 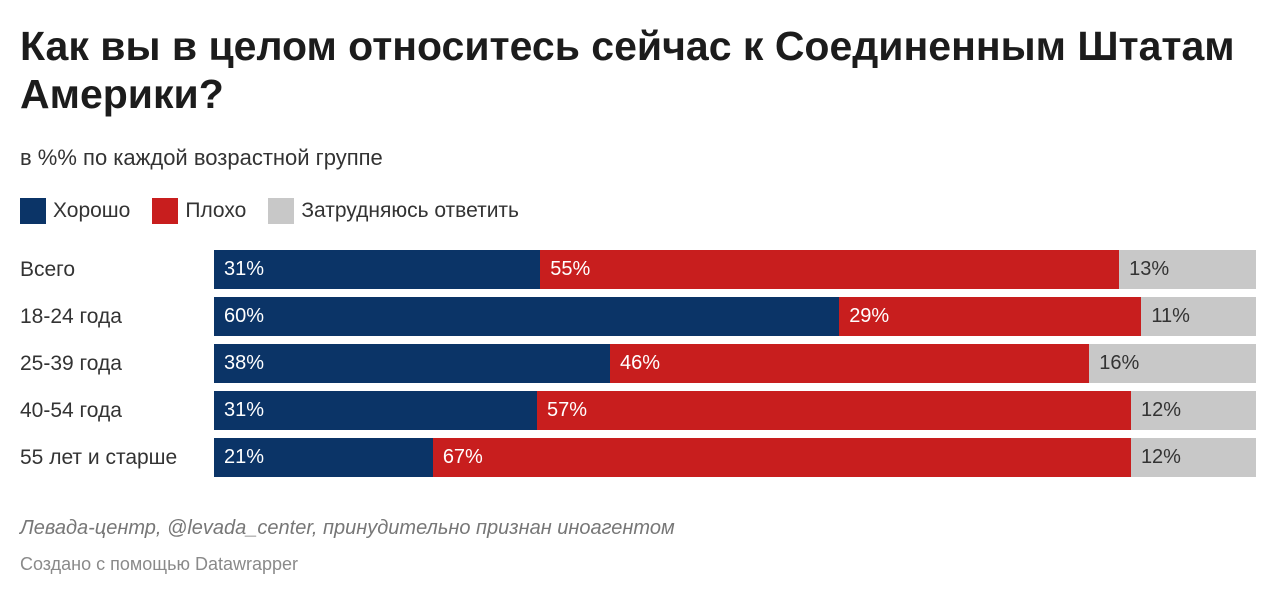 I want to click on category-label: 25-39 года, so click(x=71, y=363).